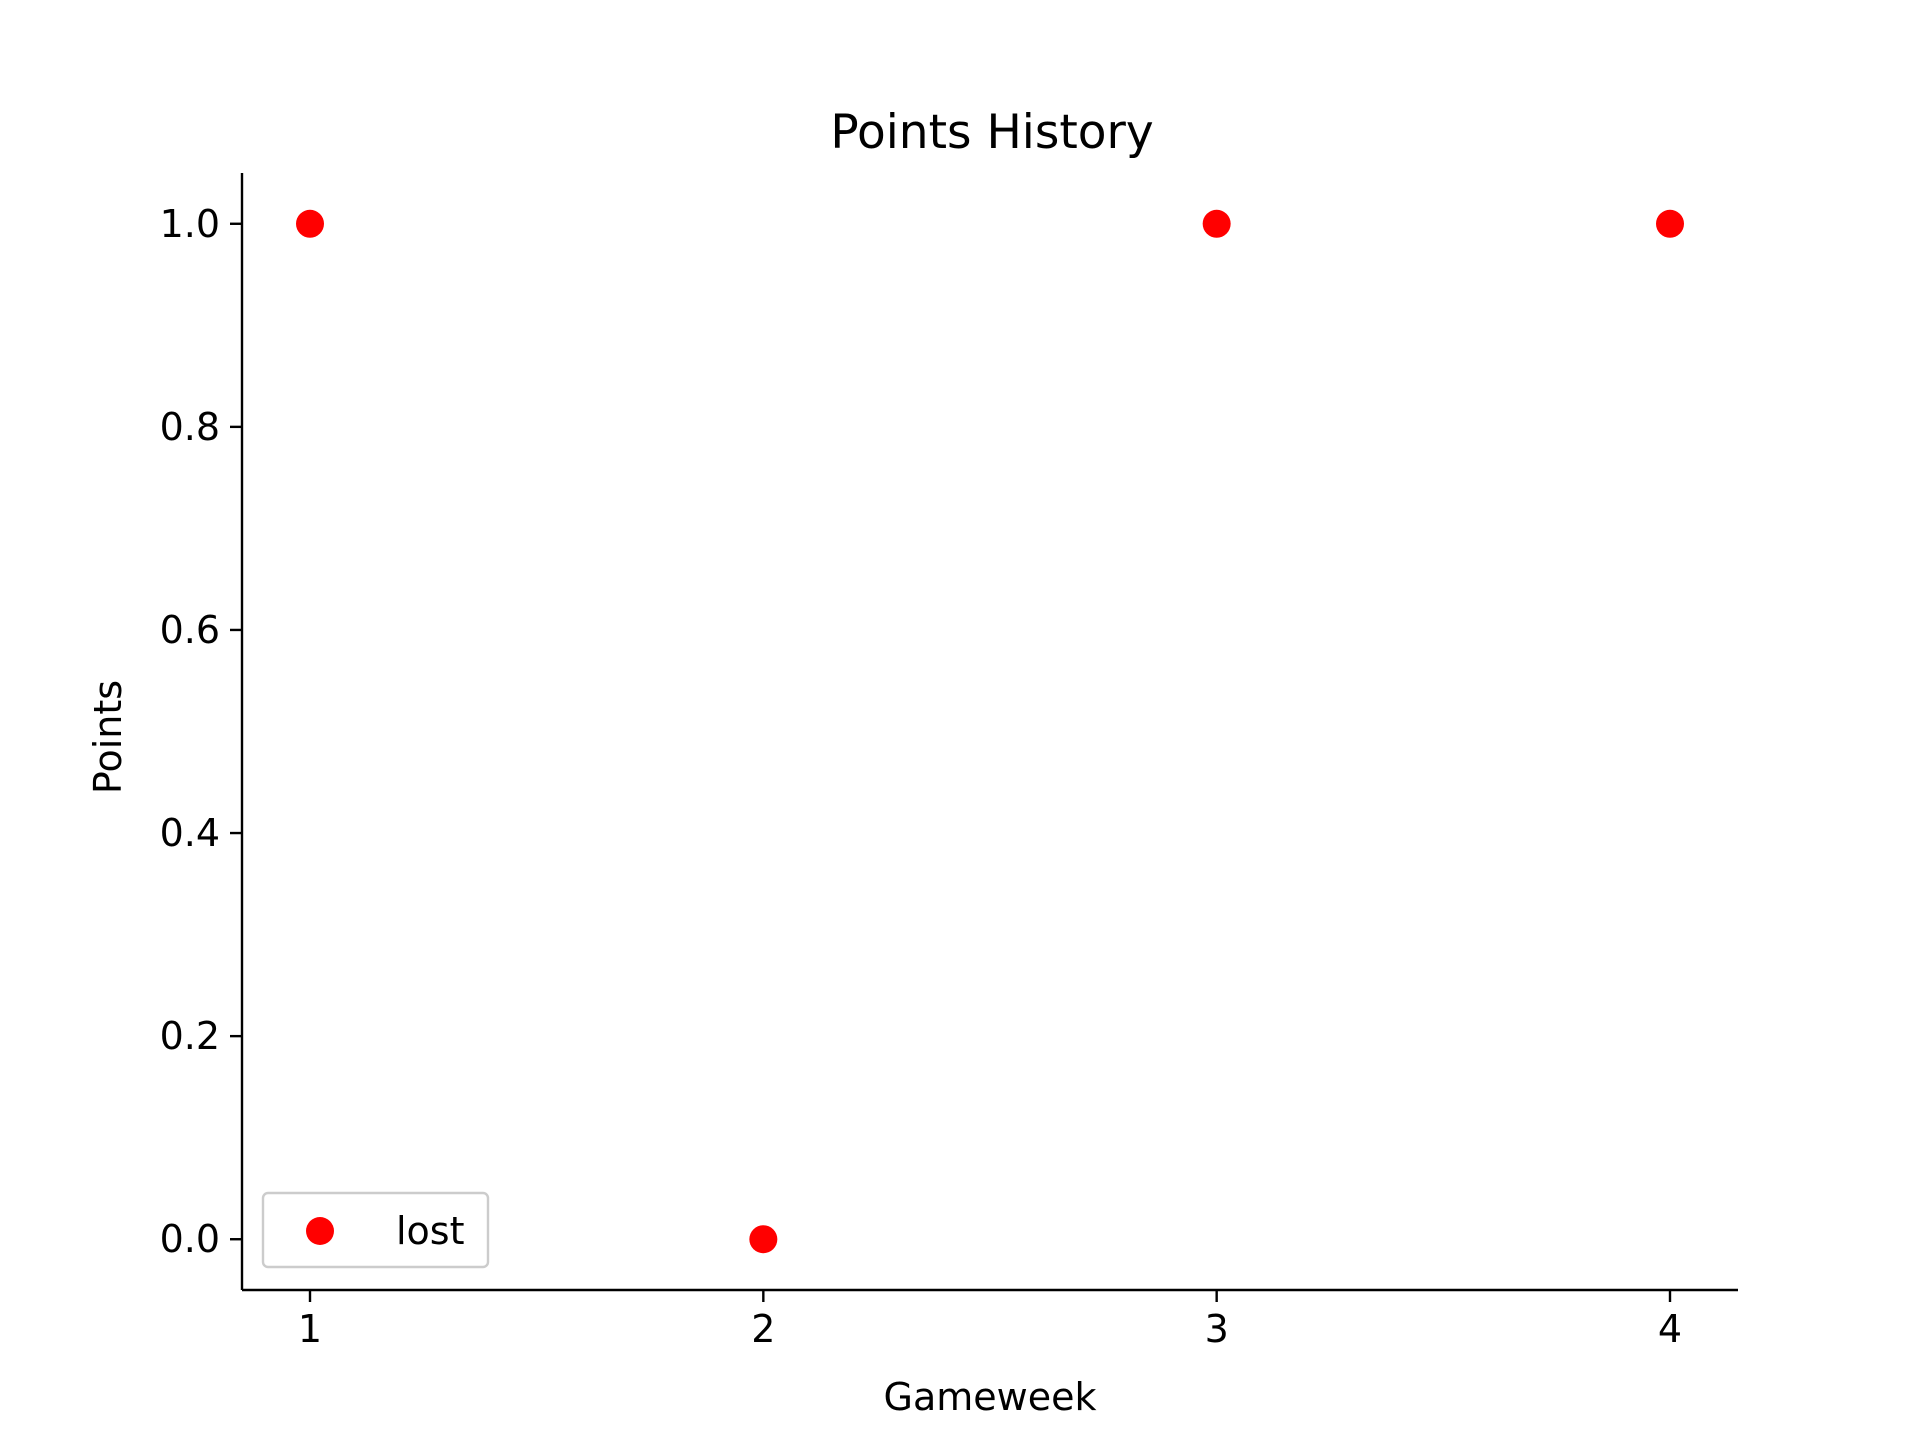 The image size is (1920, 1440). What do you see at coordinates (320, 1231) in the screenshot?
I see `legend-marker-lost` at bounding box center [320, 1231].